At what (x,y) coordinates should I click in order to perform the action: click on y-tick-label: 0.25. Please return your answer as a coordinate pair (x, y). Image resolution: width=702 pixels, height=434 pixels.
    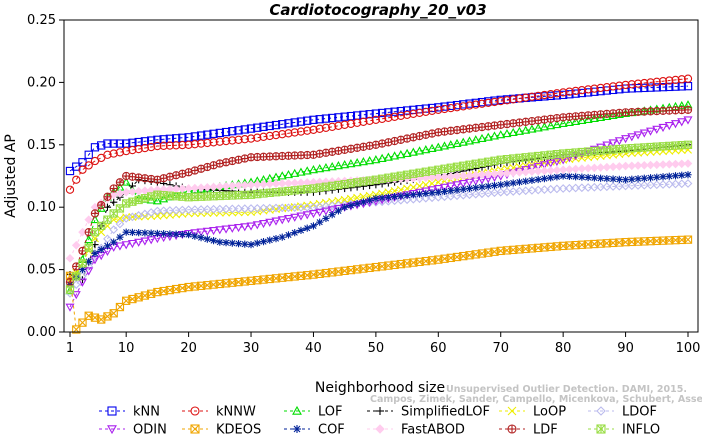
    Looking at the image, I should click on (41, 20).